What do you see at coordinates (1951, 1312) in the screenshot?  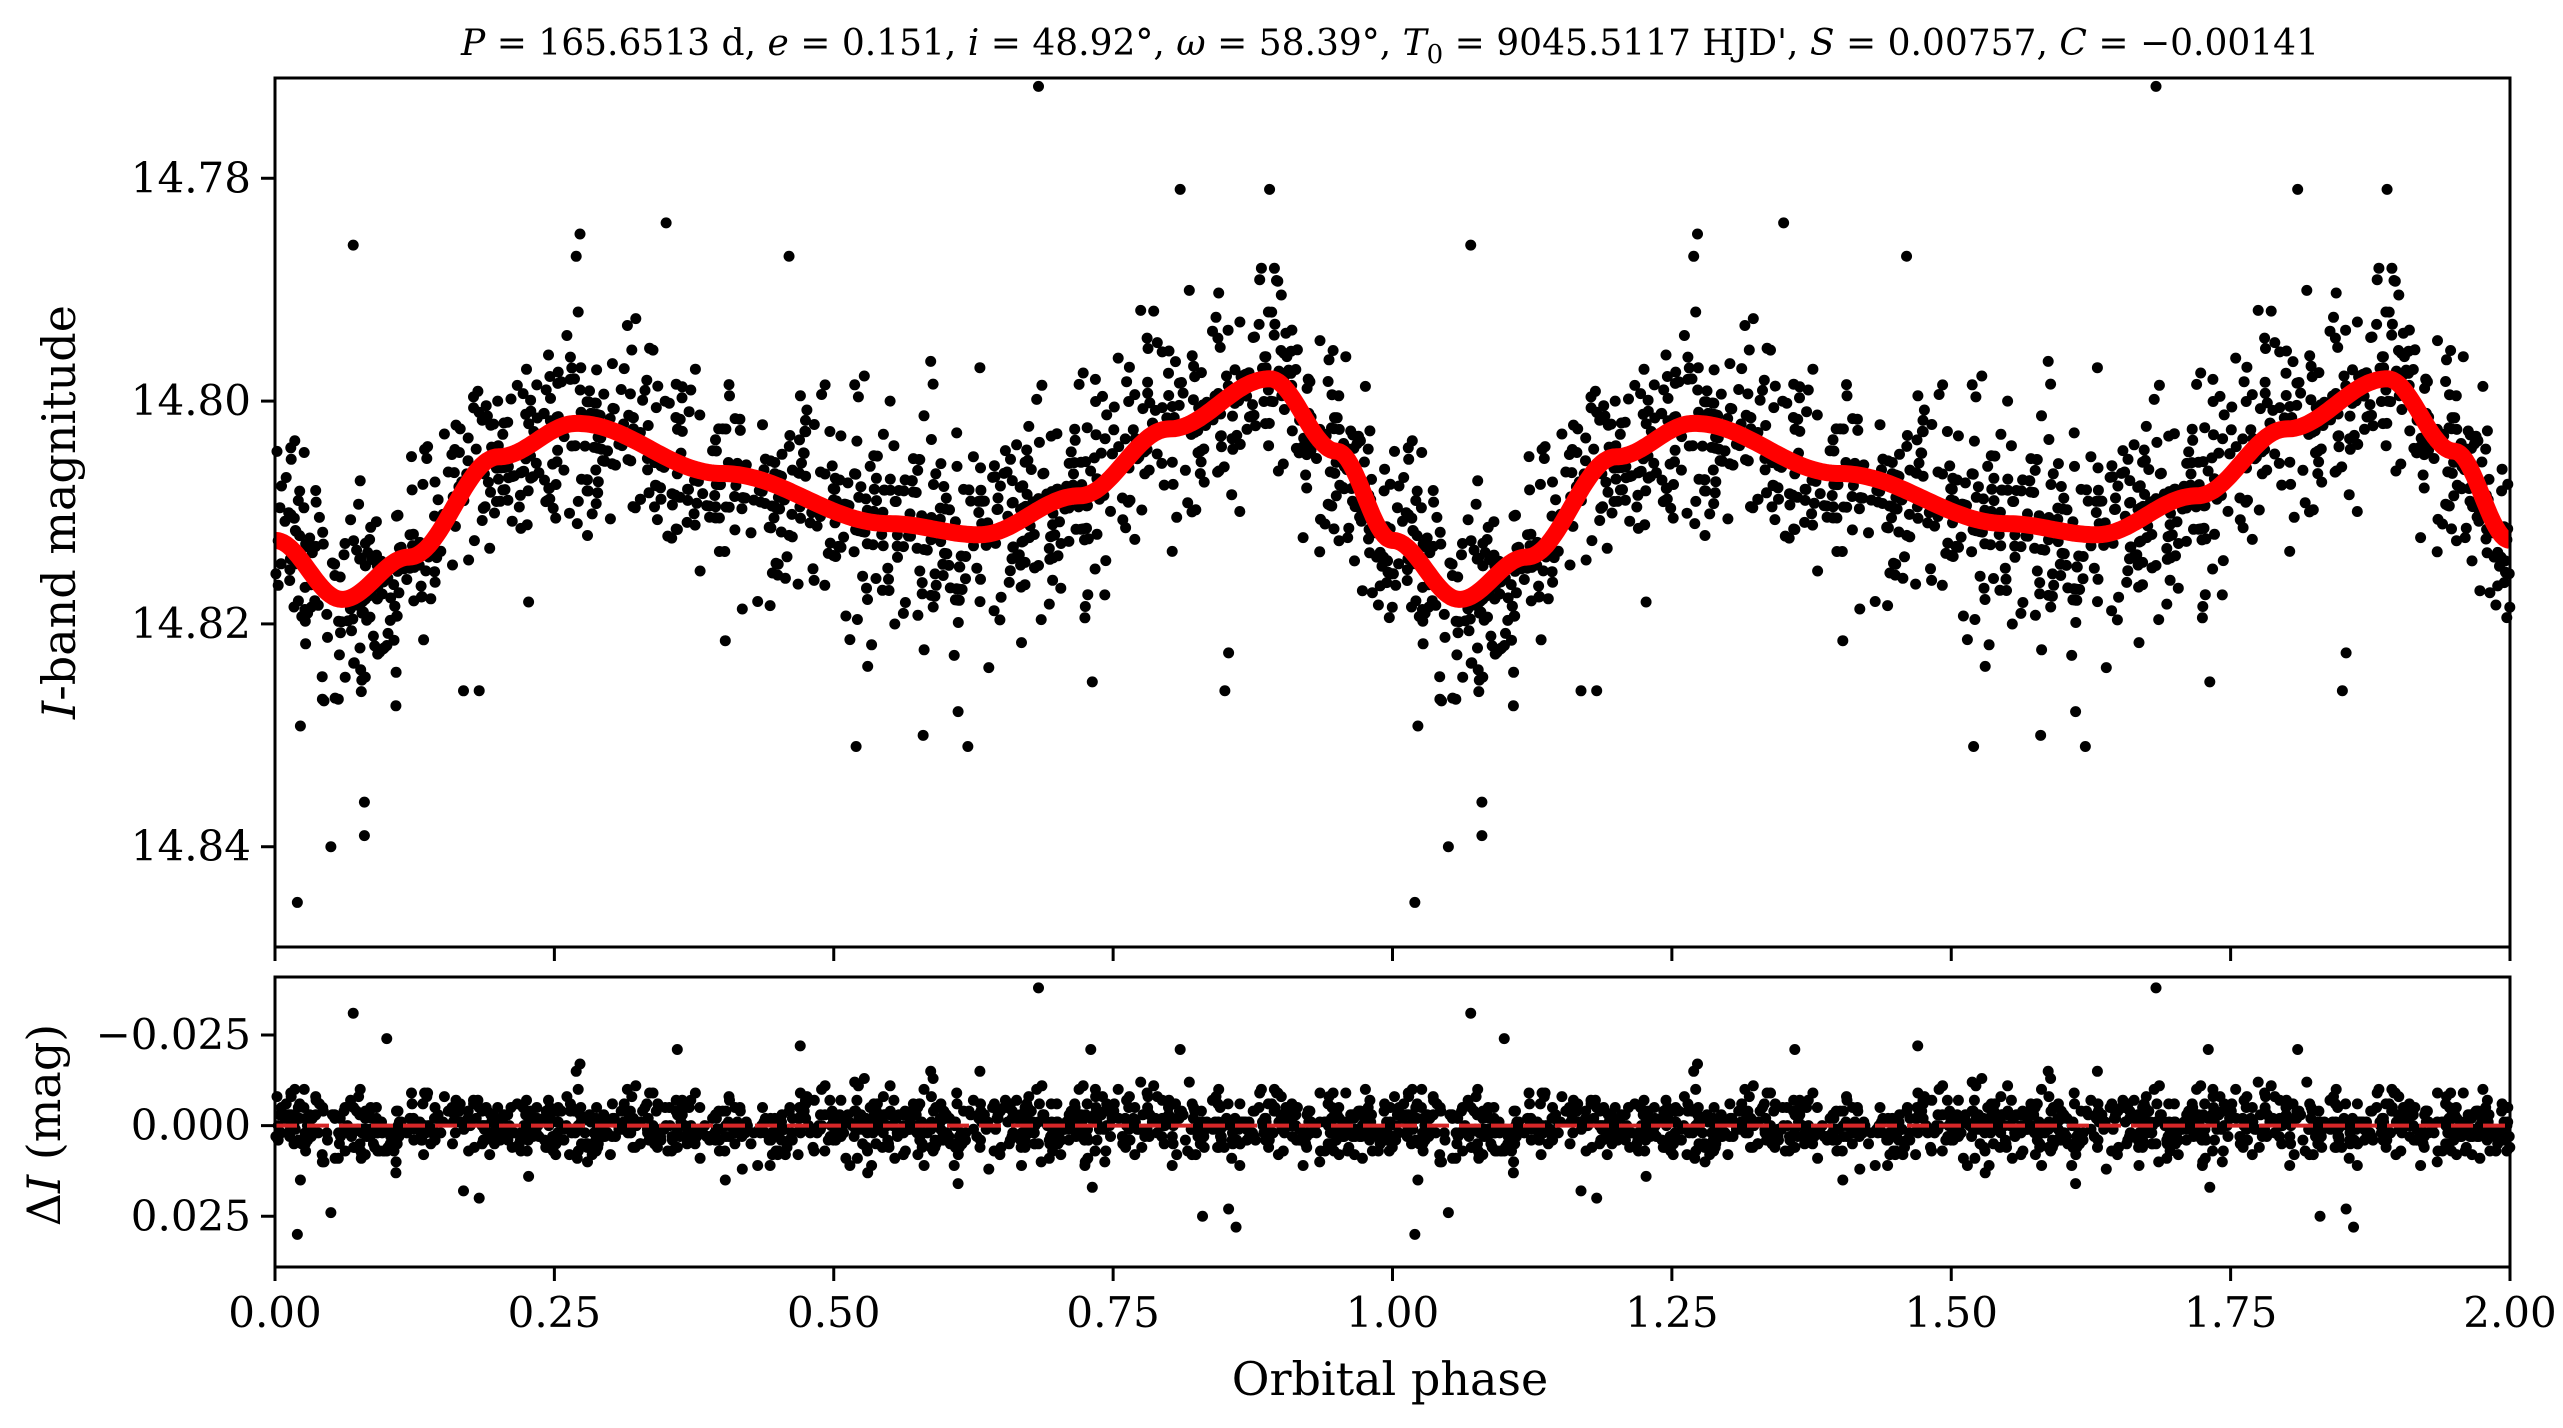 I see `x-tick-label: 1.50` at bounding box center [1951, 1312].